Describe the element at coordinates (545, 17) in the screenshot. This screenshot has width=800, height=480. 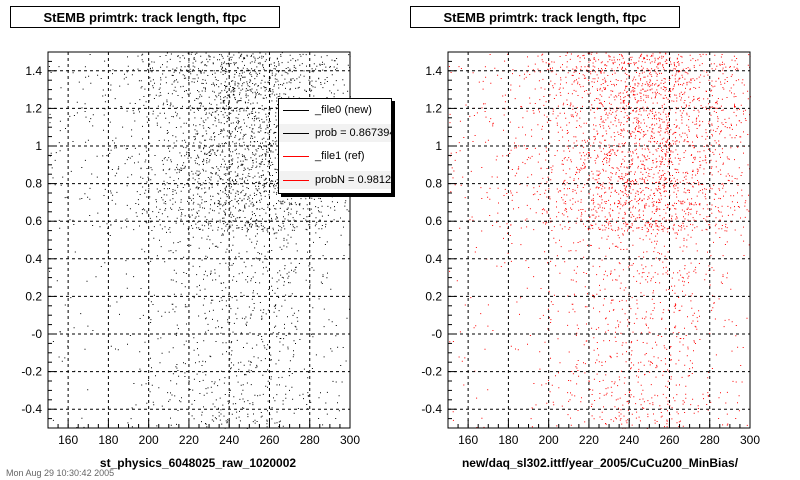
I see `right-panel-title: StEMB primtrk: track length, ftpc` at that location.